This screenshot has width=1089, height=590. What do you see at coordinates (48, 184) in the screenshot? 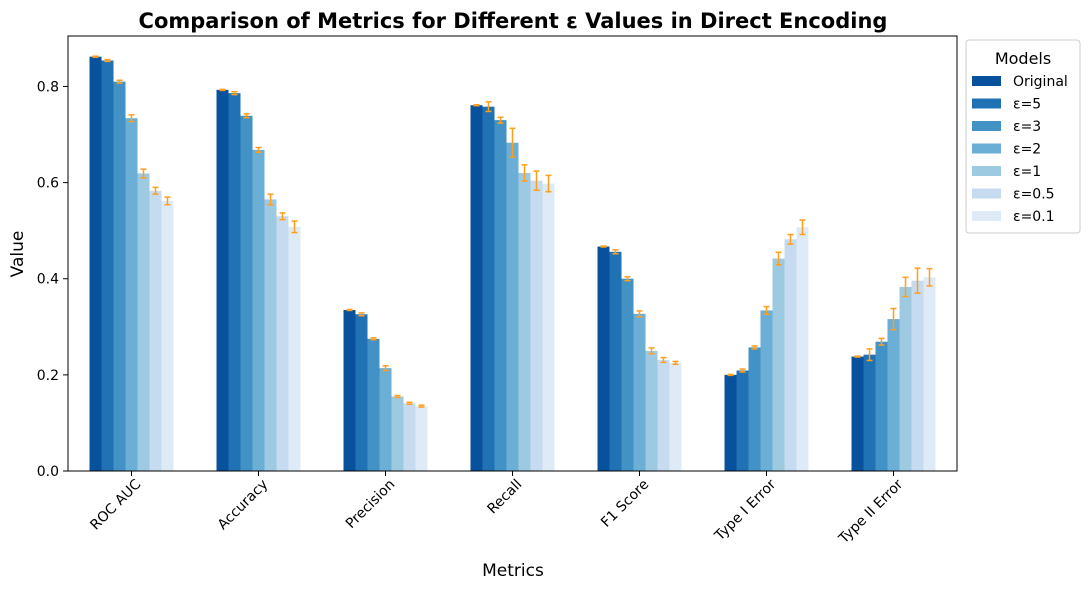
I see `y-tick-label: 0.6` at bounding box center [48, 184].